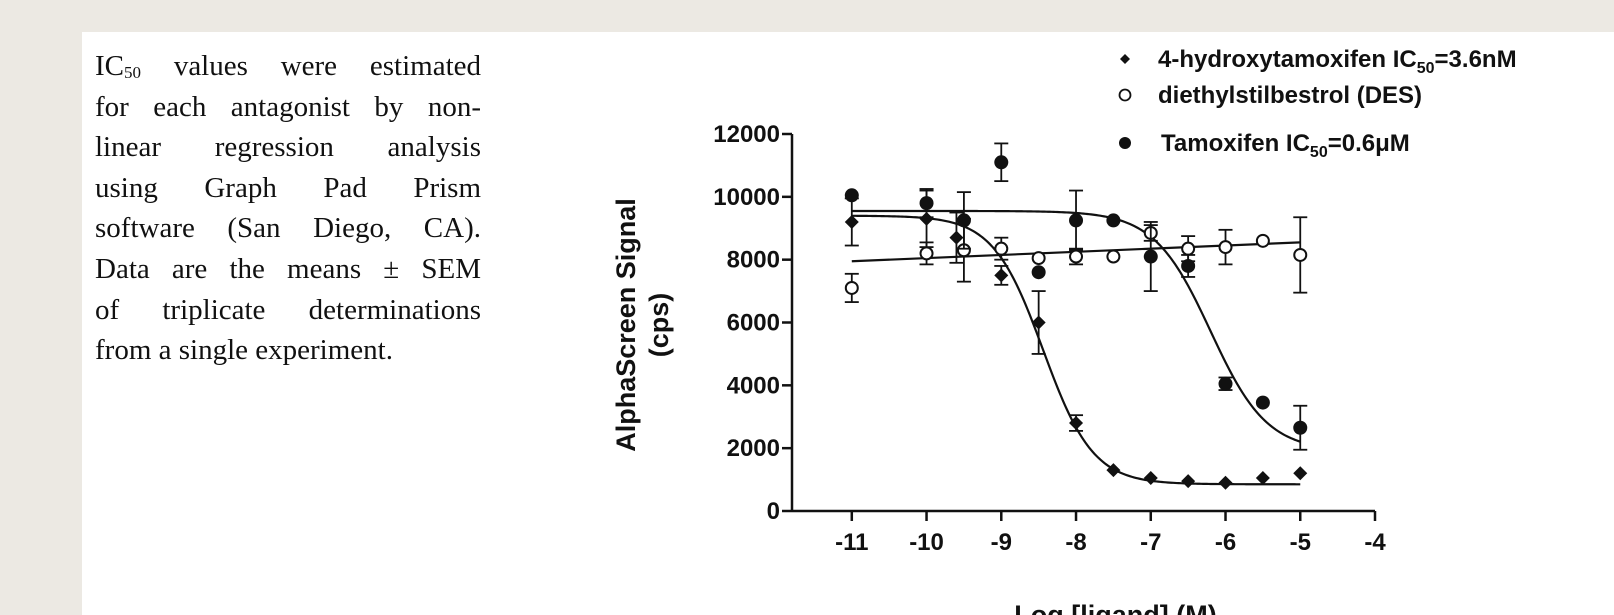 The height and width of the screenshot is (615, 1614). I want to click on legend-label-main: diethylstilbestrol (DES), so click(1290, 95).